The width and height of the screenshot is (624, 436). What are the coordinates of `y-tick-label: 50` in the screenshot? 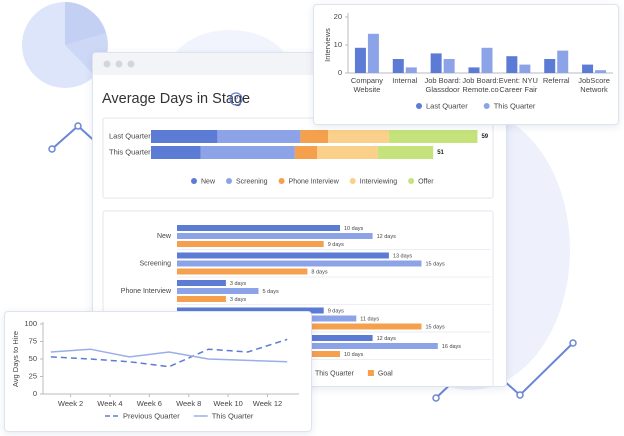 It's located at (33, 358).